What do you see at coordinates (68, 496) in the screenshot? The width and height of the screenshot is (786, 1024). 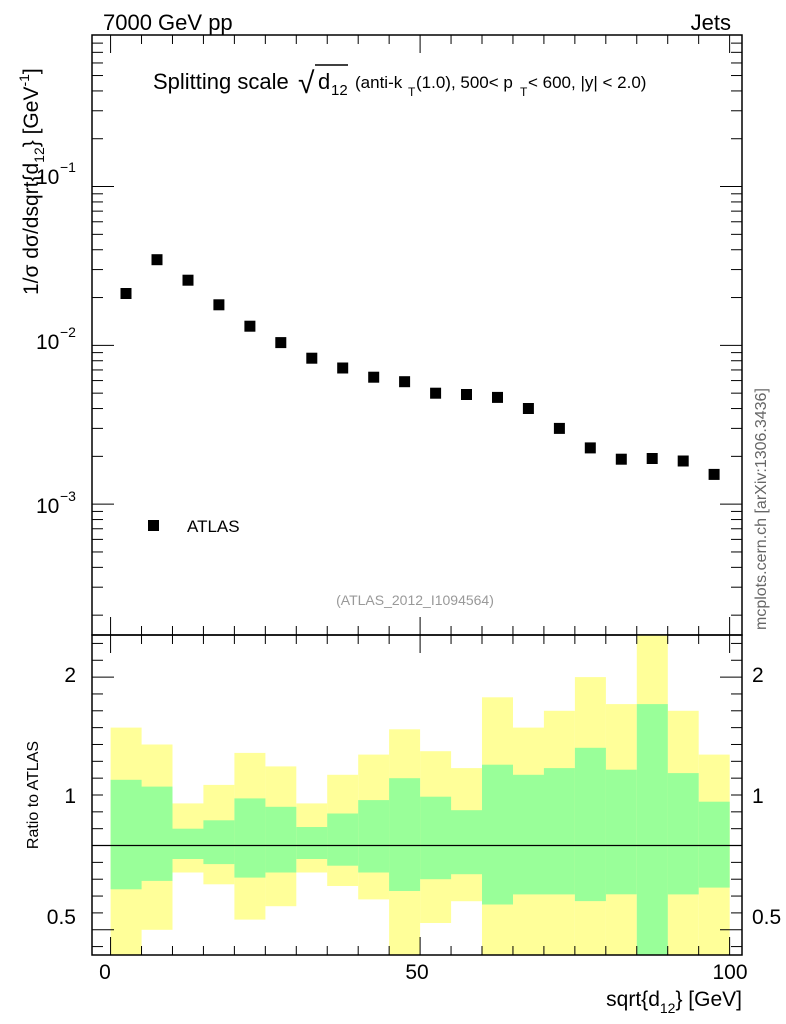 I see `ytick-exp: −3` at bounding box center [68, 496].